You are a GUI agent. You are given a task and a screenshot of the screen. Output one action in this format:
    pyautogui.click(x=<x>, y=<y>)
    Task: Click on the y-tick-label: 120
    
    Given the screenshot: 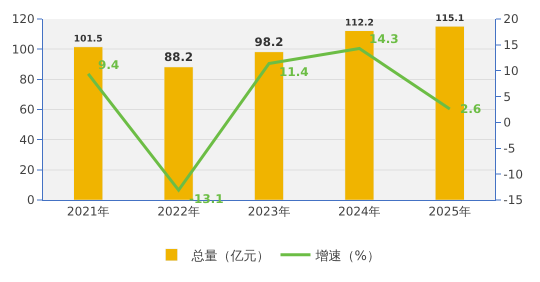 What is the action you would take?
    pyautogui.click(x=23, y=19)
    